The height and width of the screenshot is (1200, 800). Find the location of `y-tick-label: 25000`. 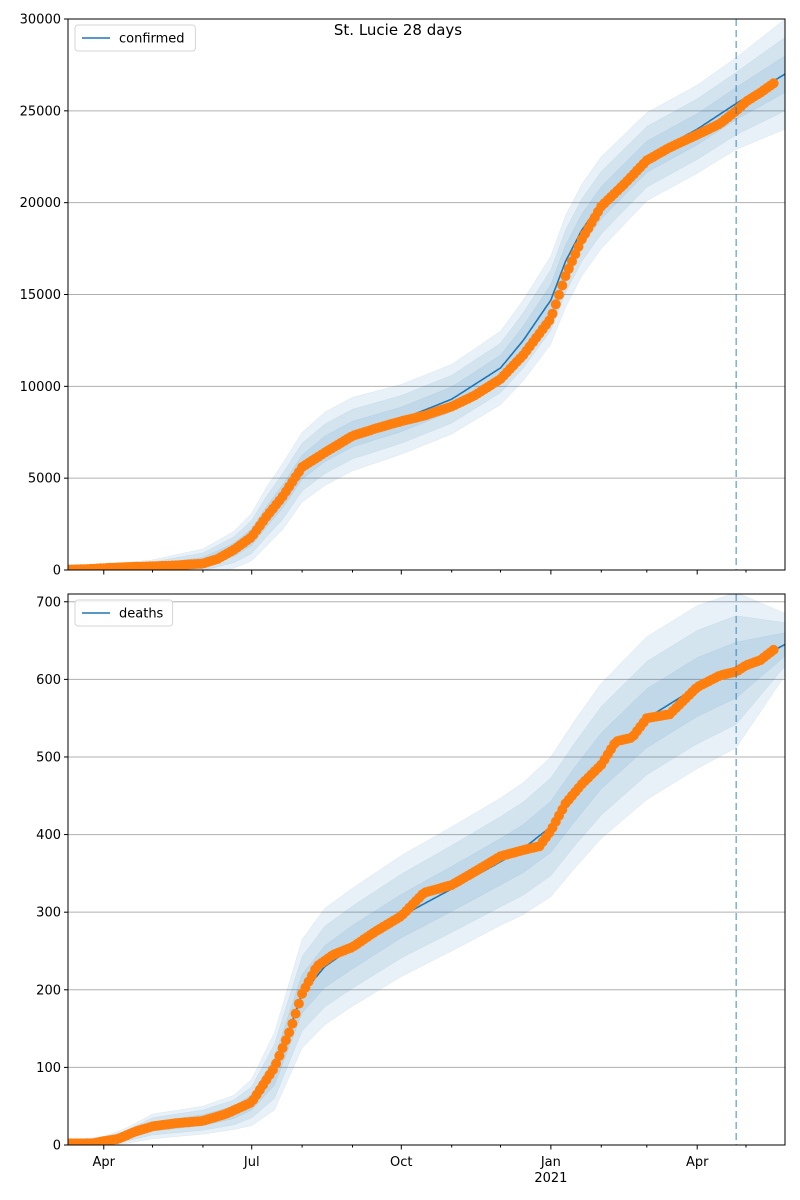

y-tick-label: 25000 is located at coordinates (40, 111).